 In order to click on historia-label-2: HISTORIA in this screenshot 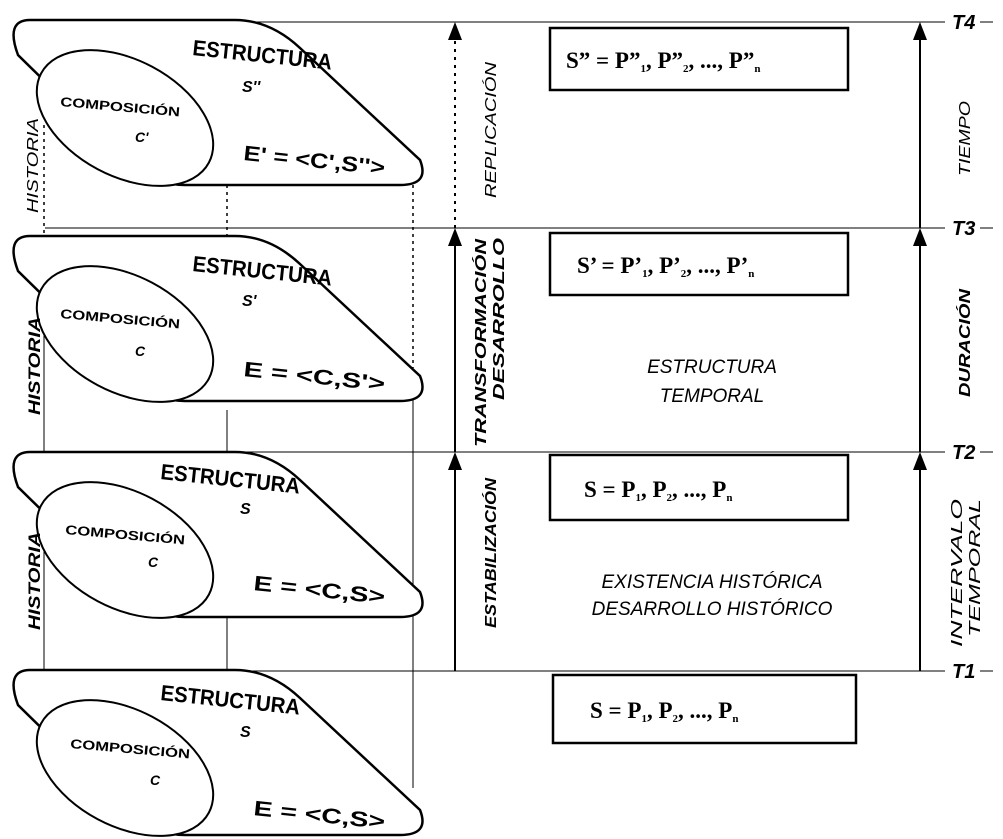, I will do `click(34, 581)`.